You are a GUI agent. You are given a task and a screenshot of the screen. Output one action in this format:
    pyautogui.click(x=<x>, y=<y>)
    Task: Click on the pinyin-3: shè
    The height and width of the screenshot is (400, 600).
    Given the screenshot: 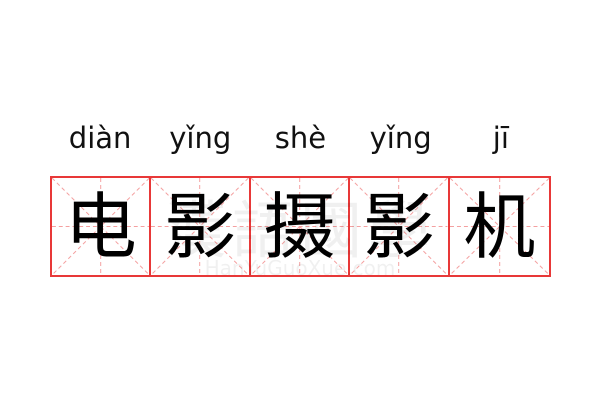 What is the action you would take?
    pyautogui.click(x=300, y=138)
    